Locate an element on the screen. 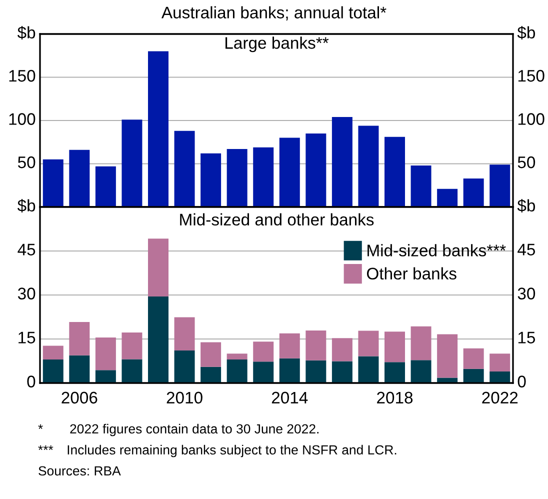 The width and height of the screenshot is (548, 499). y-tick-label: 0 is located at coordinates (31, 382).